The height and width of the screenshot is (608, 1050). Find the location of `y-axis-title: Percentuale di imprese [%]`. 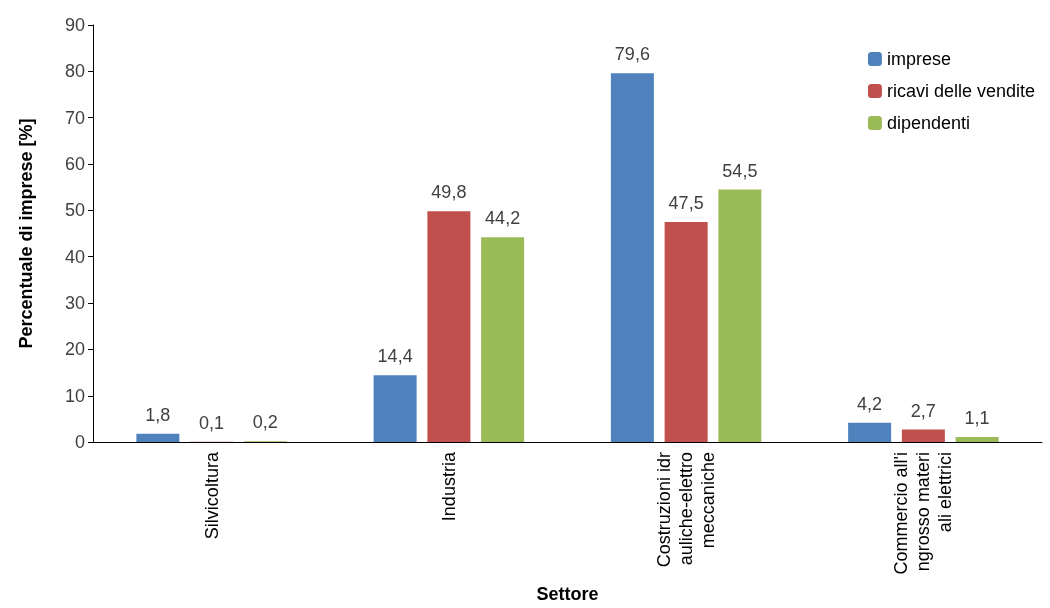

y-axis-title: Percentuale di imprese [%] is located at coordinates (26, 233).